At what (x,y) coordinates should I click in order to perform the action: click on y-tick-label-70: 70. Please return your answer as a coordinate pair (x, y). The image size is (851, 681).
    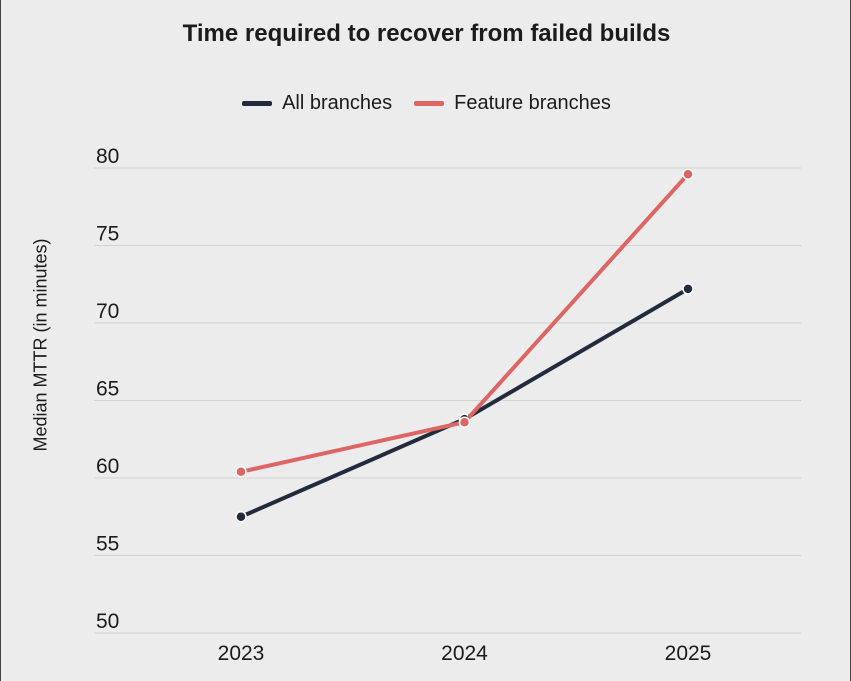
    Looking at the image, I should click on (107, 311).